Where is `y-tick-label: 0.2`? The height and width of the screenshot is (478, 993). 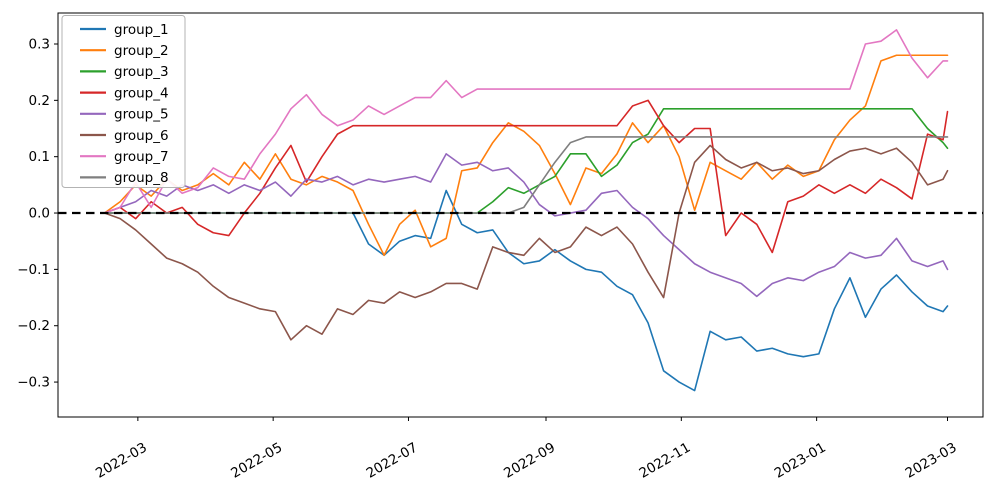
y-tick-label: 0.2 is located at coordinates (39, 101).